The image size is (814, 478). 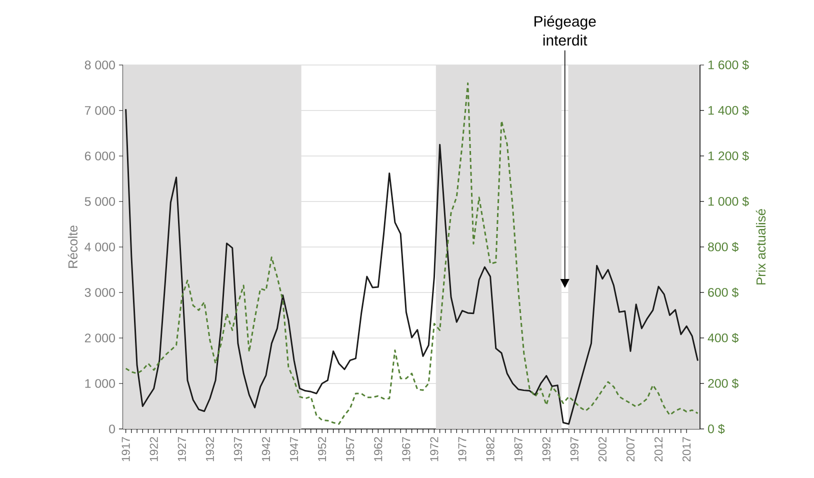 What do you see at coordinates (100, 383) in the screenshot?
I see `y-tick-label: 1 000` at bounding box center [100, 383].